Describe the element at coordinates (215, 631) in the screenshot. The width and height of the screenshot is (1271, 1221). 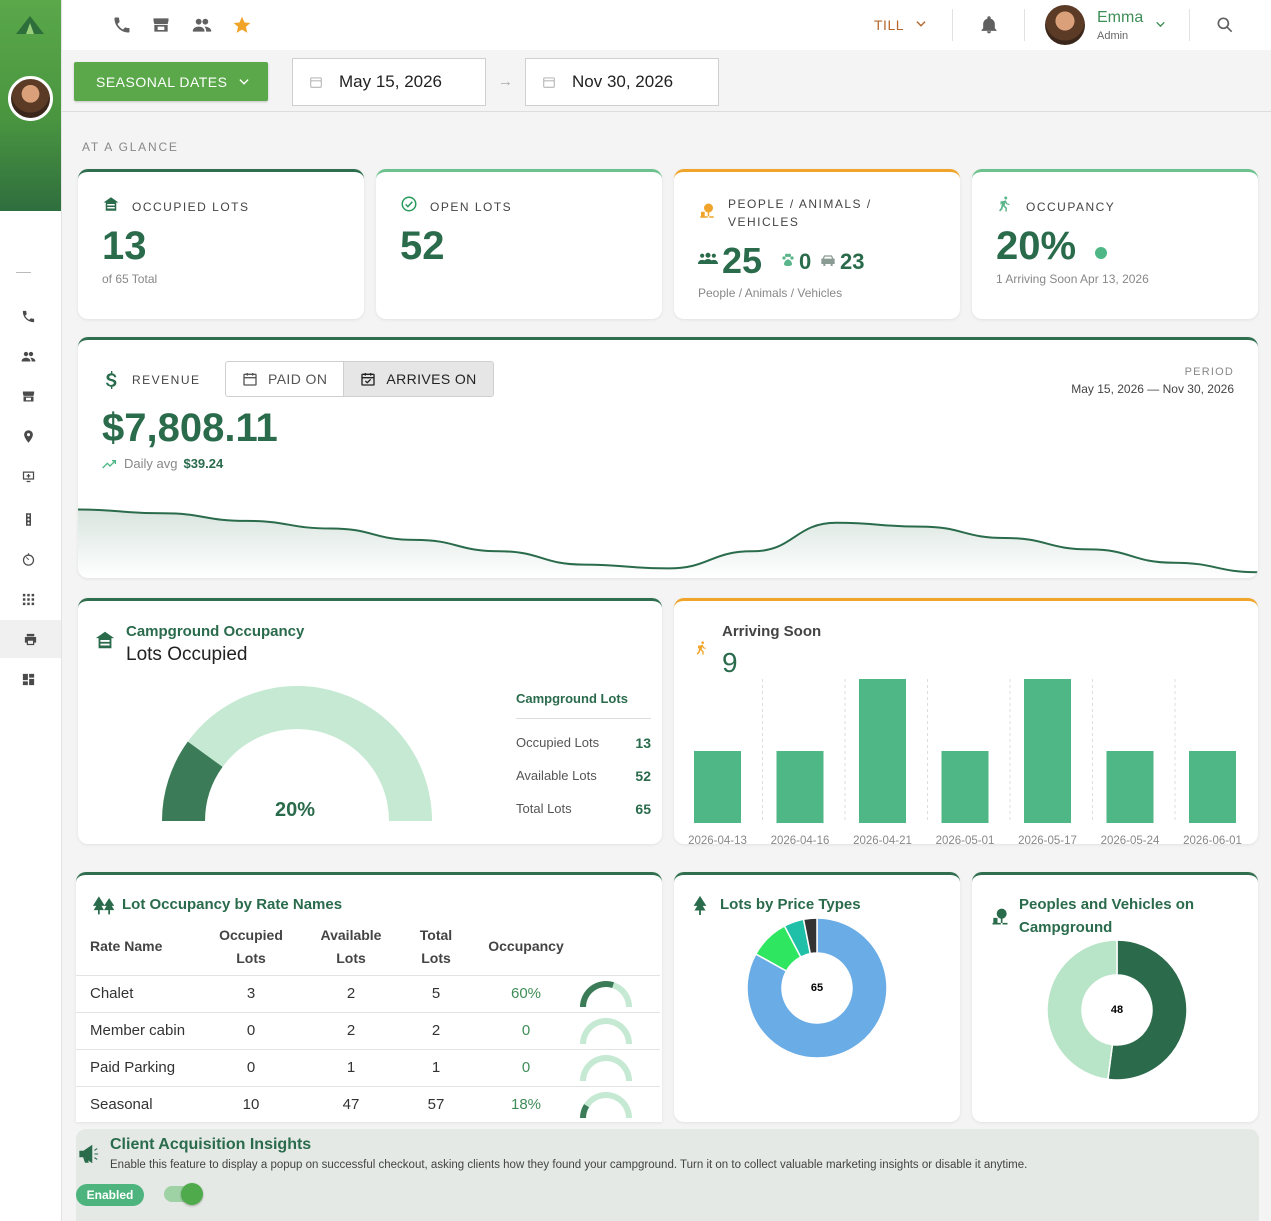
I see `campground-occupancy-title: Campground Occupancy` at that location.